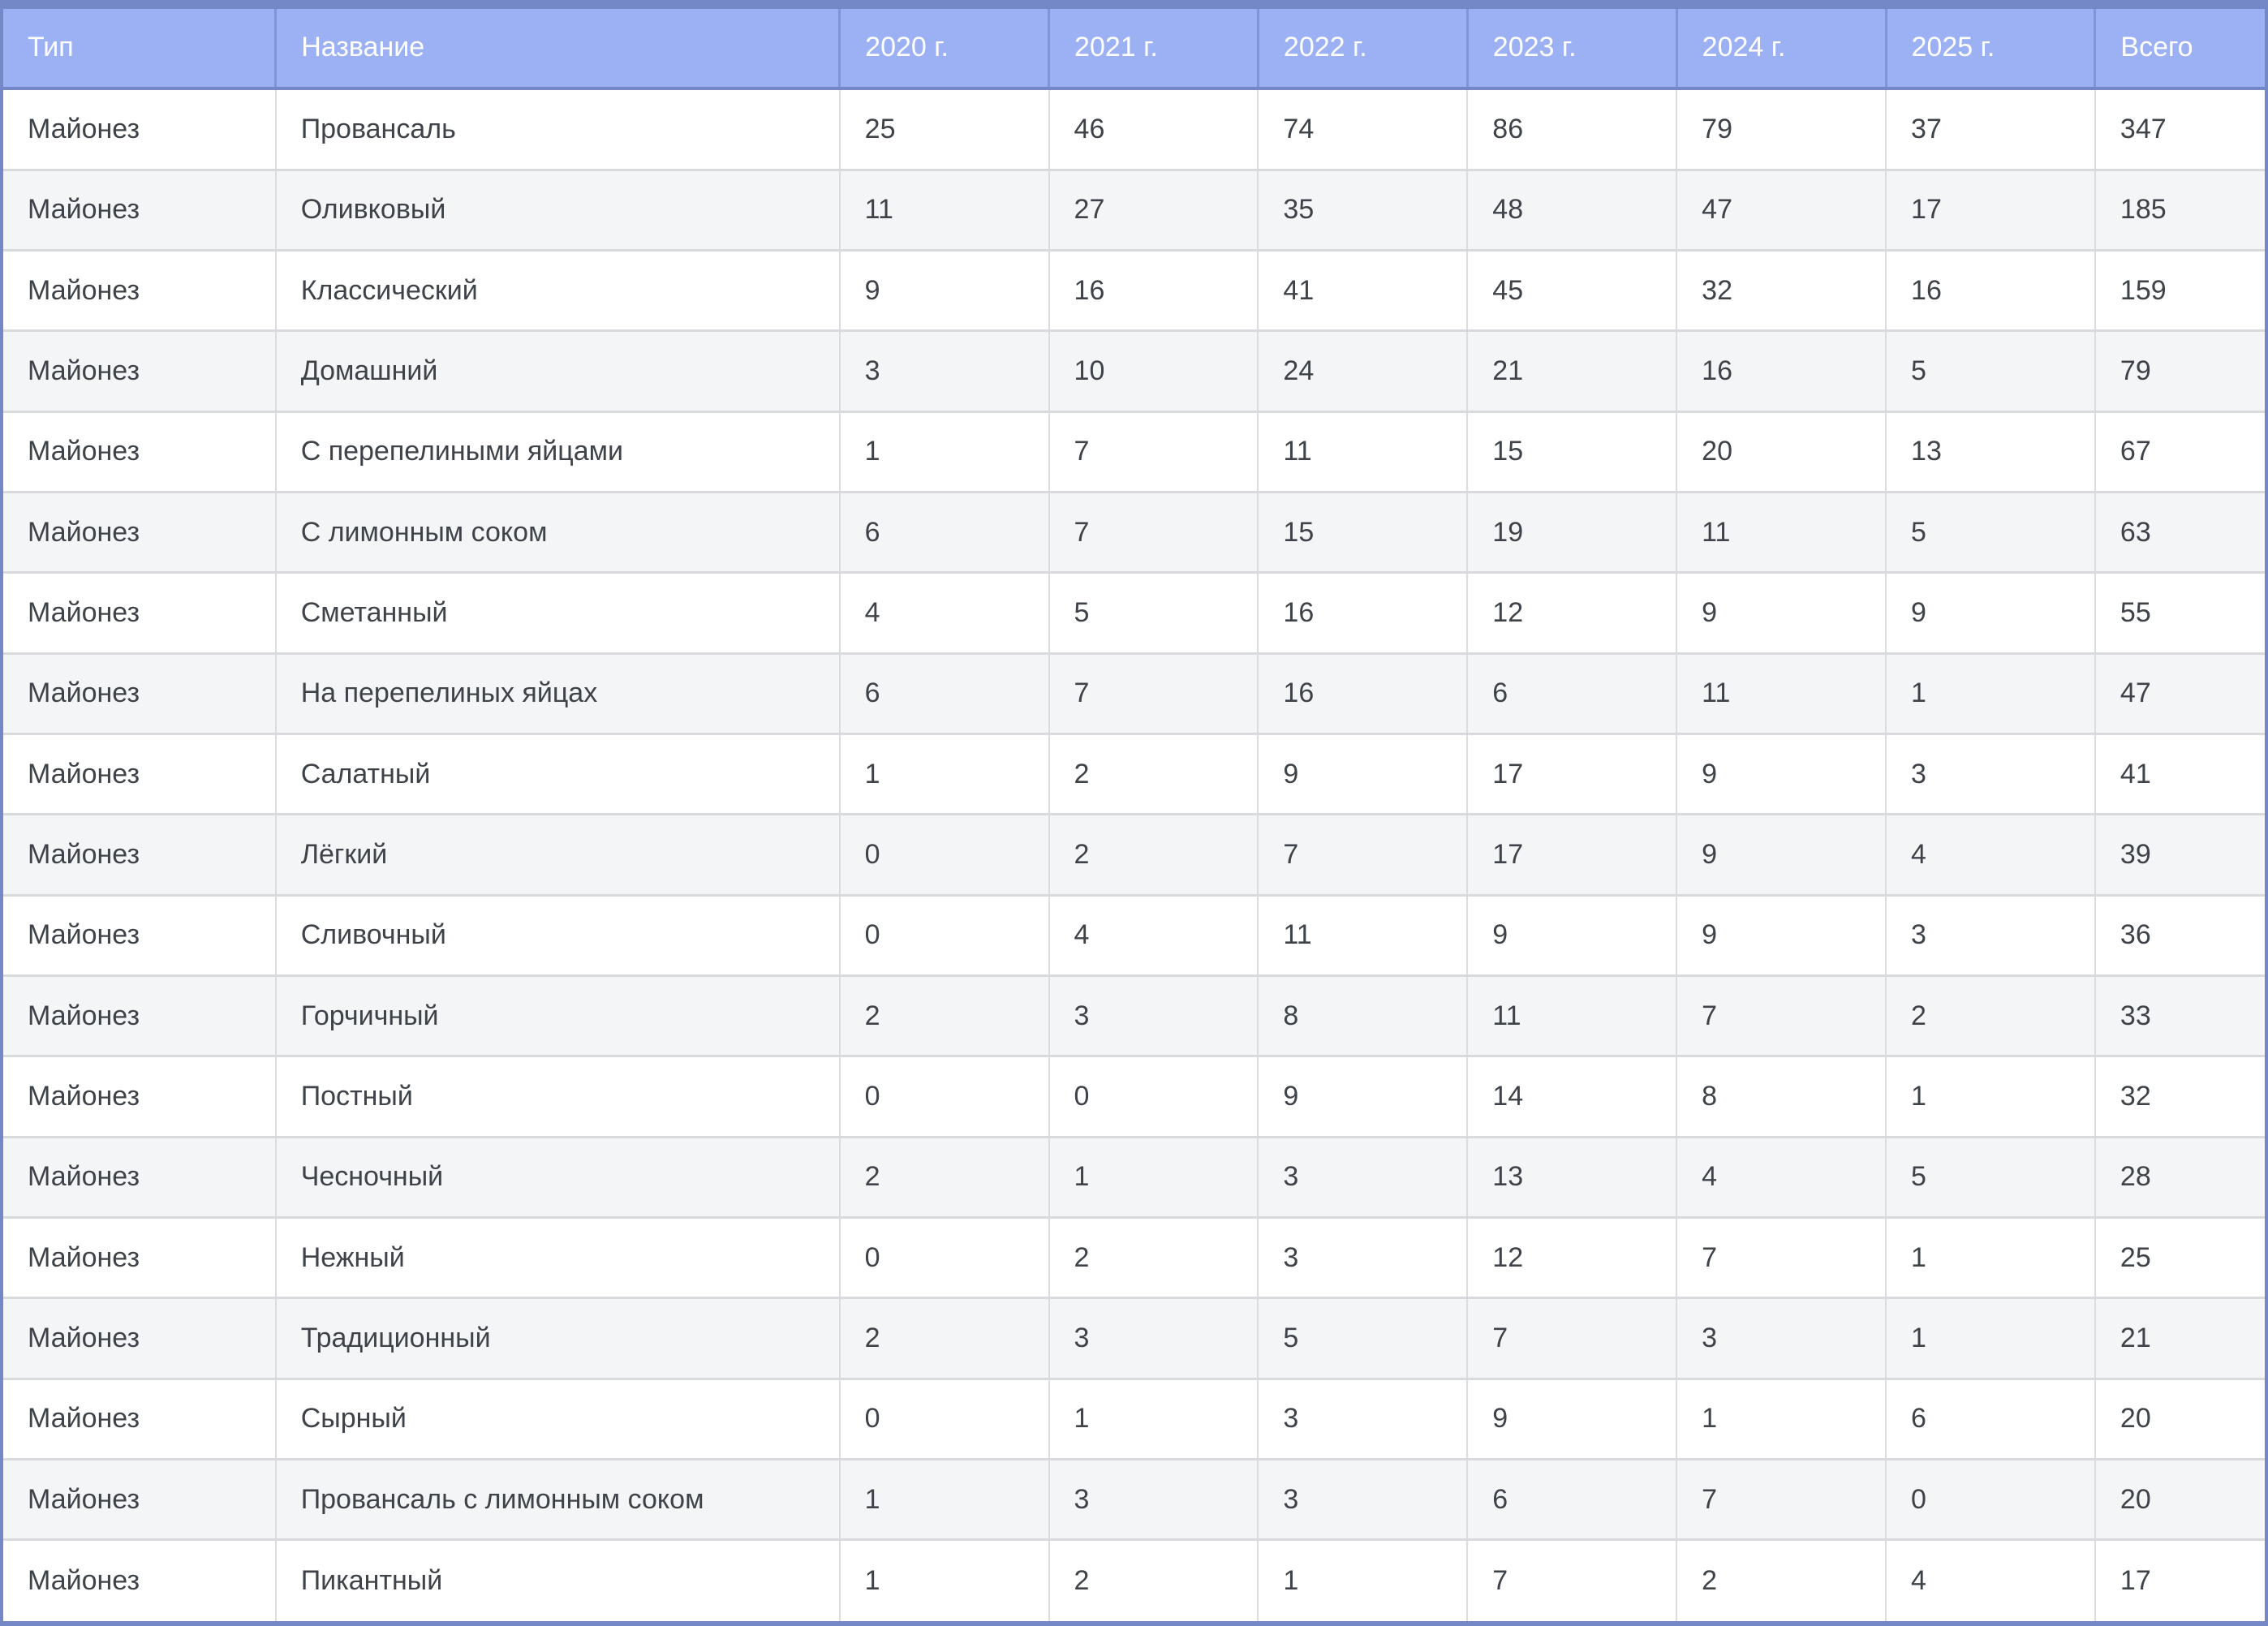 This screenshot has height=1626, width=2268. What do you see at coordinates (1572, 613) in the screenshot?
I see `year-2023-cell: 12` at bounding box center [1572, 613].